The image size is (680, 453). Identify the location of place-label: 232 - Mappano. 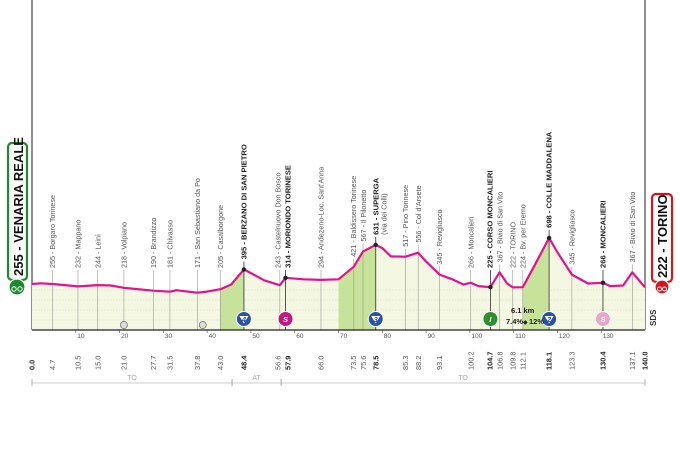
(78, 244).